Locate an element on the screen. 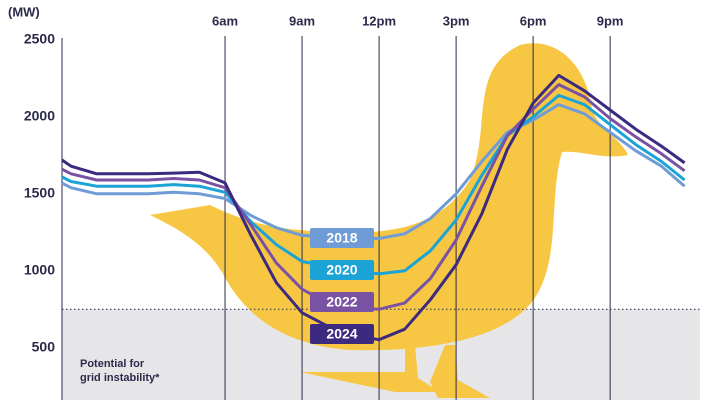  x-tick-label: 3pm is located at coordinates (456, 20).